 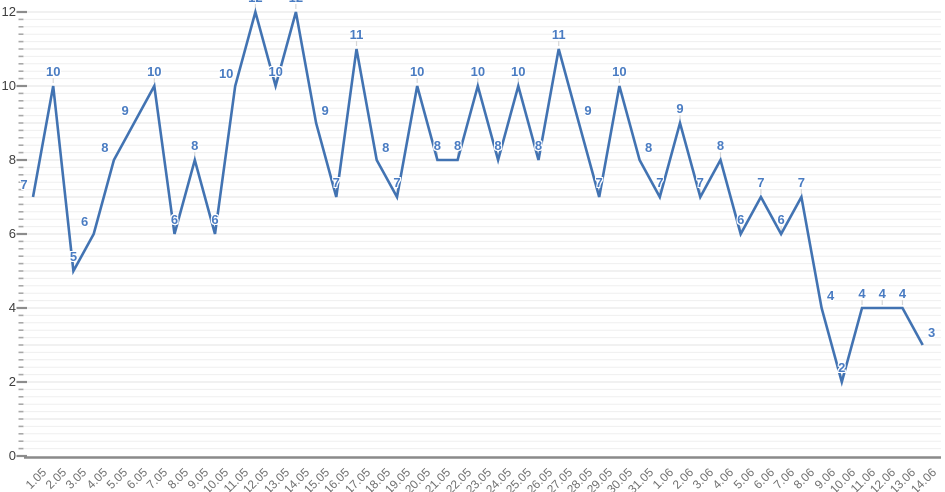 What do you see at coordinates (12, 381) in the screenshot?
I see `y-axis-label: 2` at bounding box center [12, 381].